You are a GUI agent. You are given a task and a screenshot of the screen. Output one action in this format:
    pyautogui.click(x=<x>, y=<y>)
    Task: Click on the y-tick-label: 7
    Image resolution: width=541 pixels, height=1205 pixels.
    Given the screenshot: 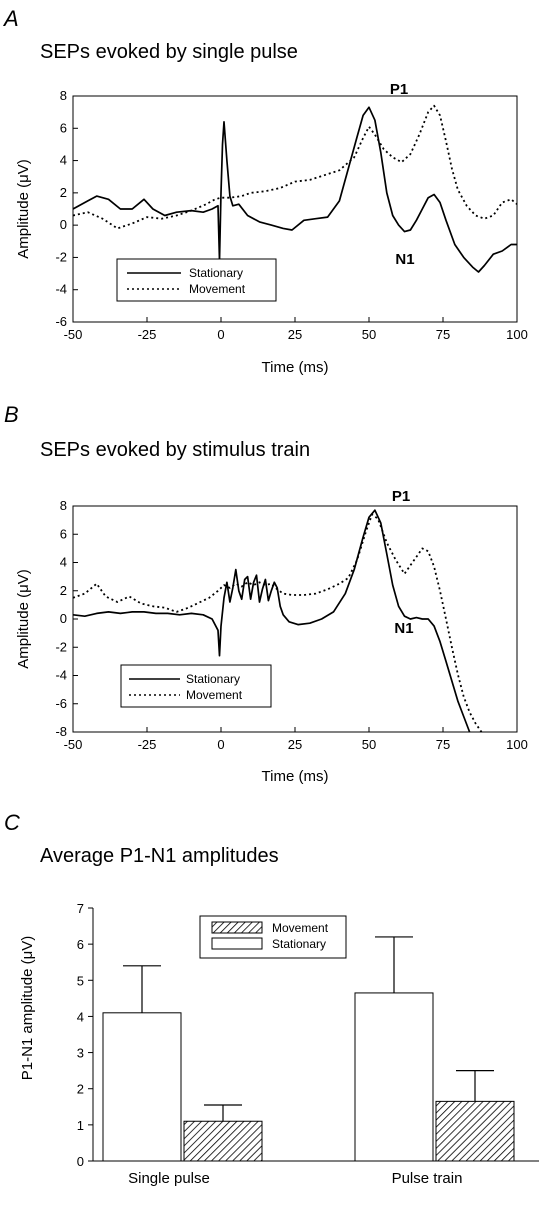 What is the action you would take?
    pyautogui.click(x=80, y=908)
    